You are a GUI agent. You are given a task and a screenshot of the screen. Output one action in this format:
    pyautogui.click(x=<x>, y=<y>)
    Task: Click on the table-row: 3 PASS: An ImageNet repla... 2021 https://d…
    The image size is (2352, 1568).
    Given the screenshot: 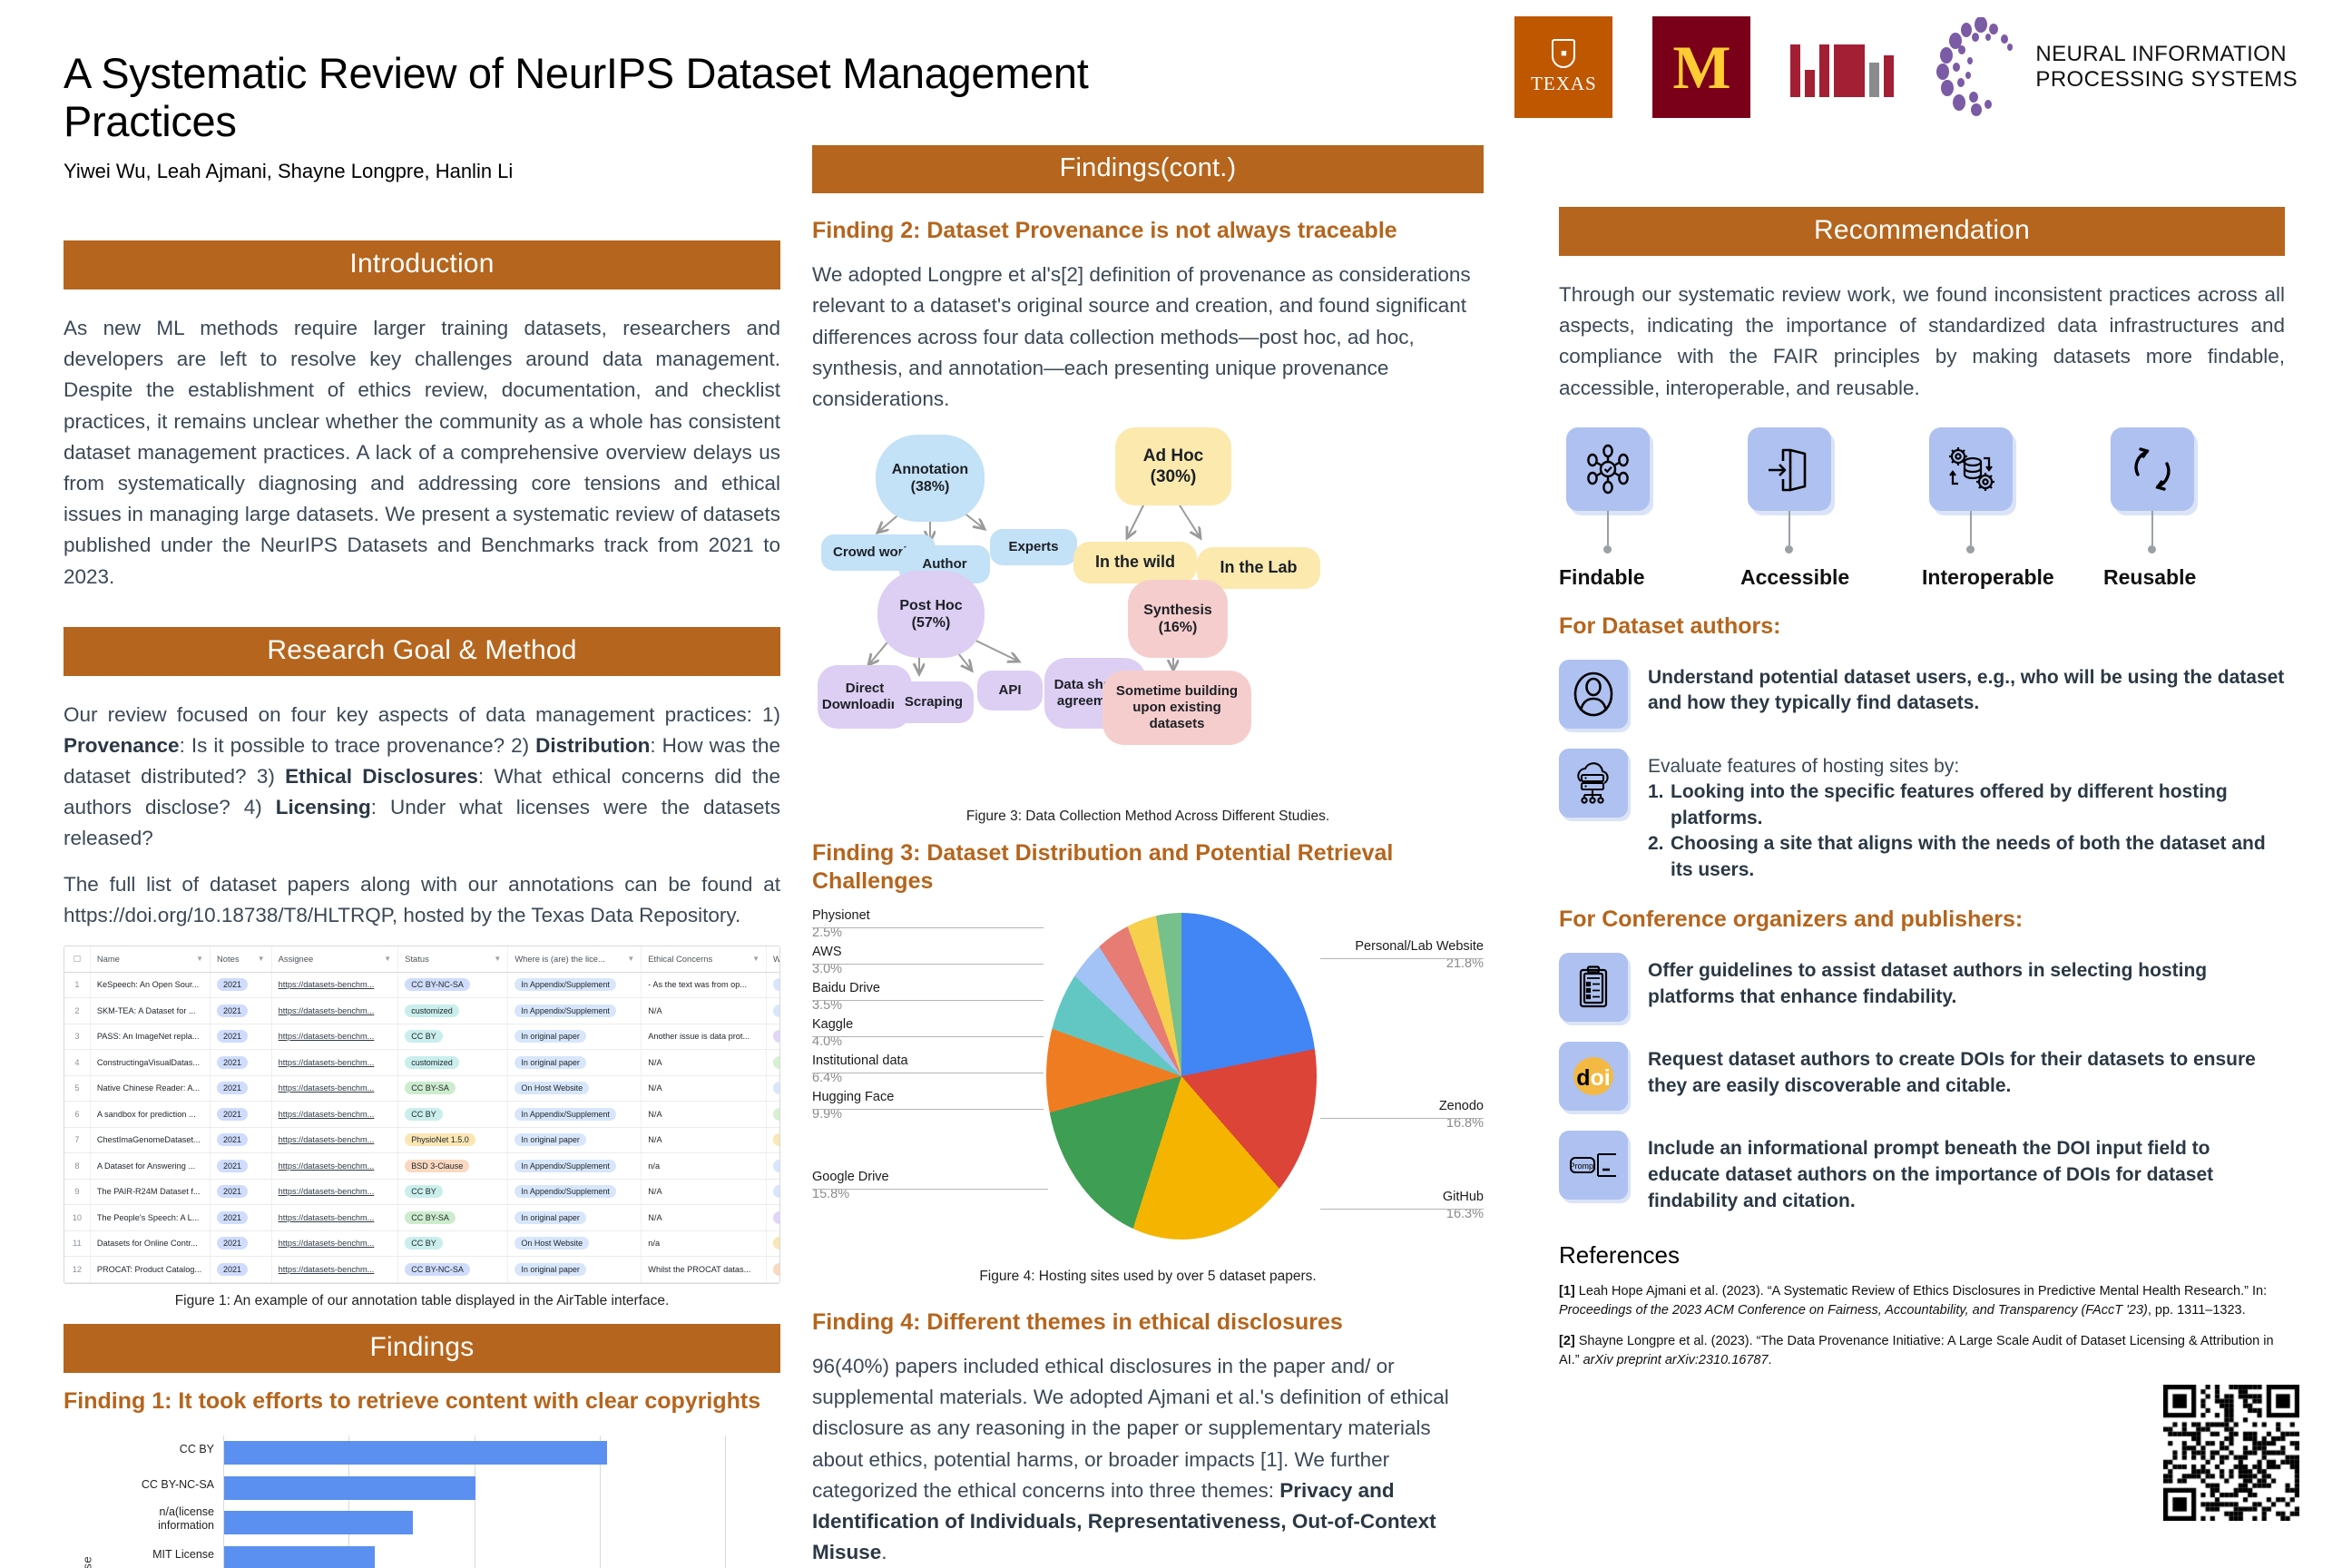 What is the action you would take?
    pyautogui.click(x=421, y=1037)
    